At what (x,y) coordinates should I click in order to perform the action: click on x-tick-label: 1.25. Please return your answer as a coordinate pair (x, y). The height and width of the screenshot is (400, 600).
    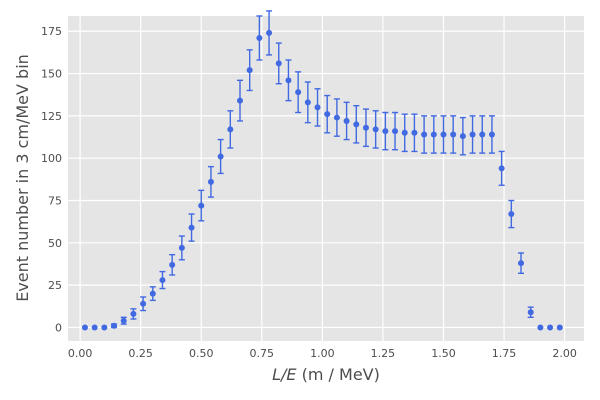
    Looking at the image, I should click on (383, 353).